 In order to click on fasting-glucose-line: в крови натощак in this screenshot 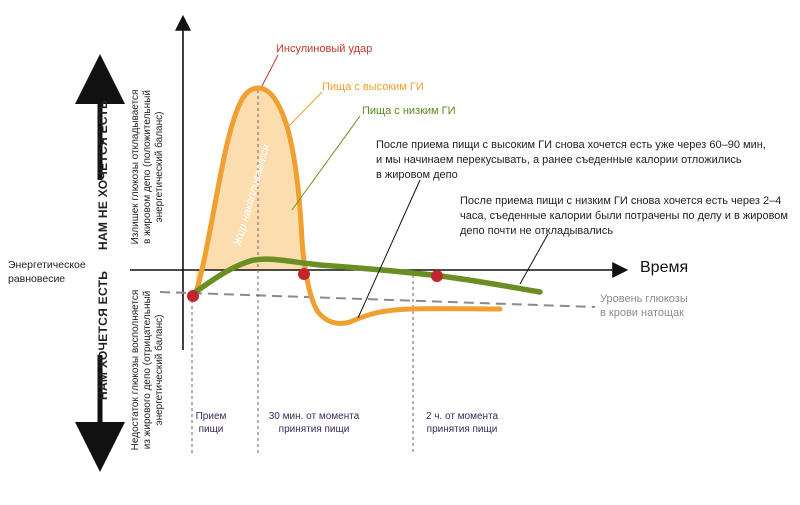, I will do `click(642, 313)`.